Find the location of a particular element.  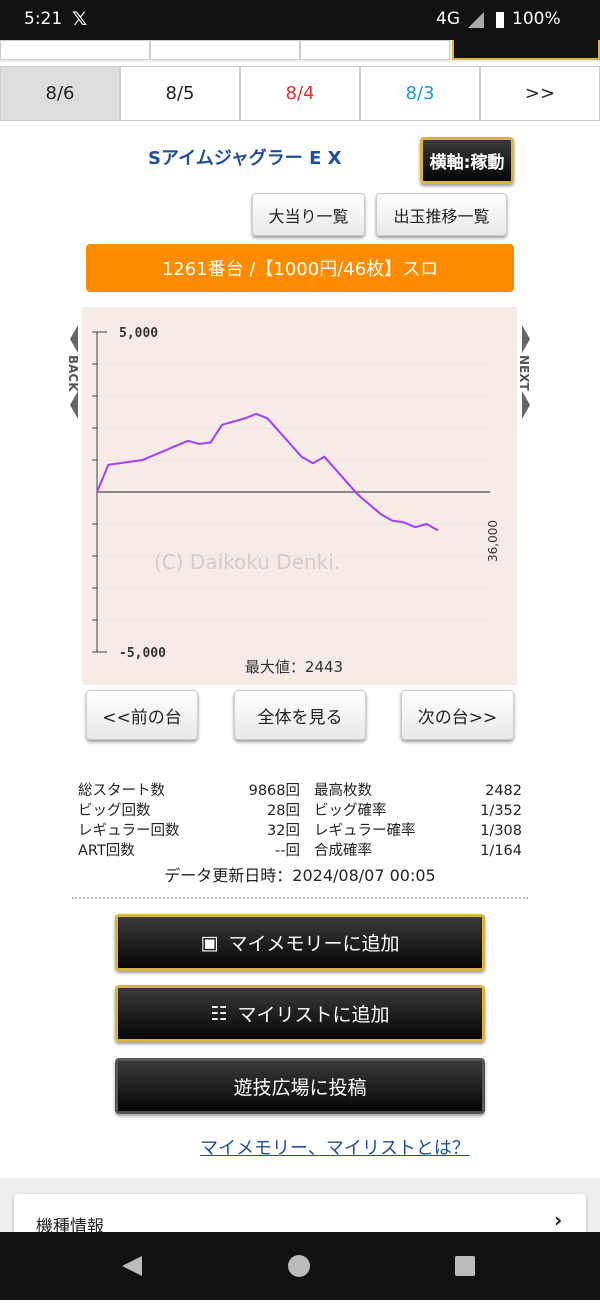

stat-label: レギュラー確率 is located at coordinates (365, 831).